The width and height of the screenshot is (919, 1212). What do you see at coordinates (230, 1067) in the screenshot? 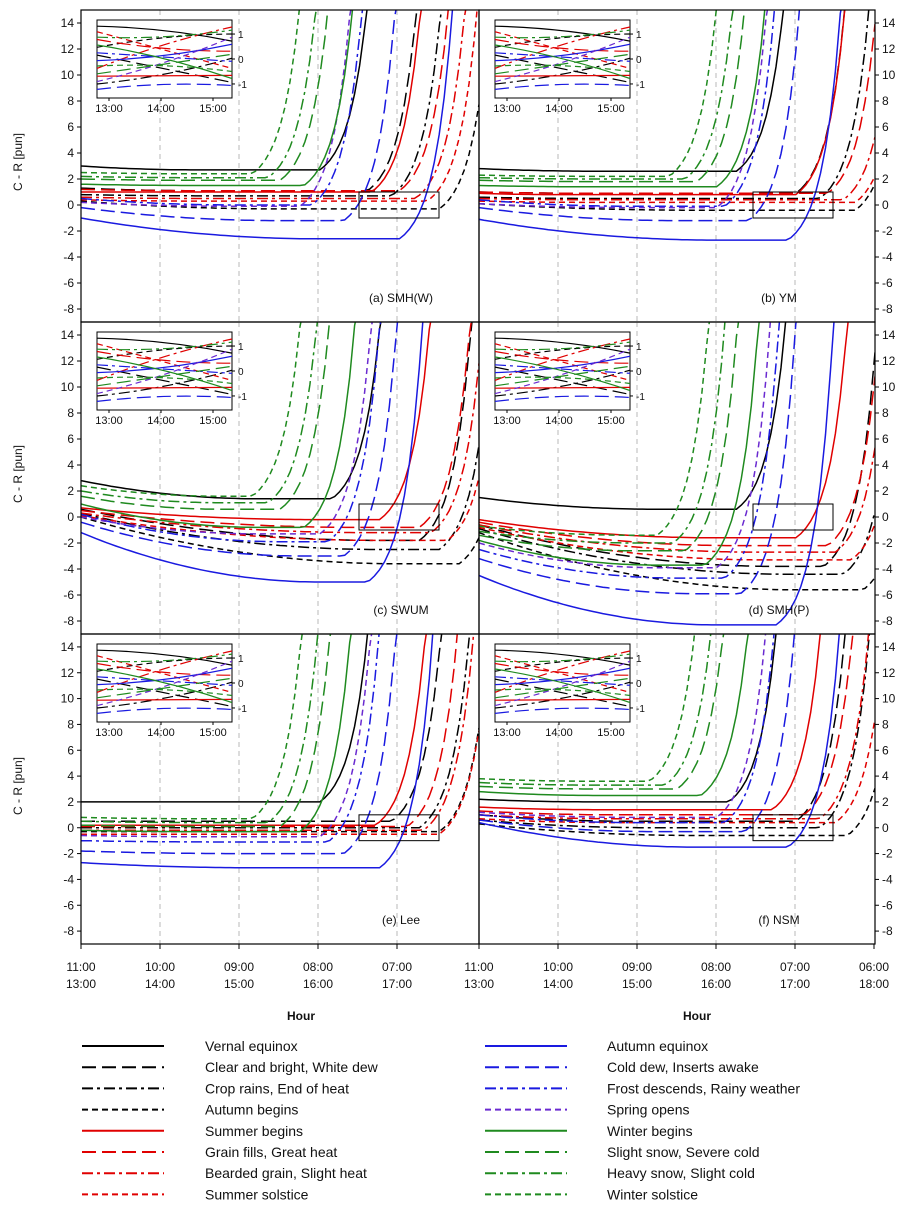
I see `legend-item: Clear and bright, White dew` at bounding box center [230, 1067].